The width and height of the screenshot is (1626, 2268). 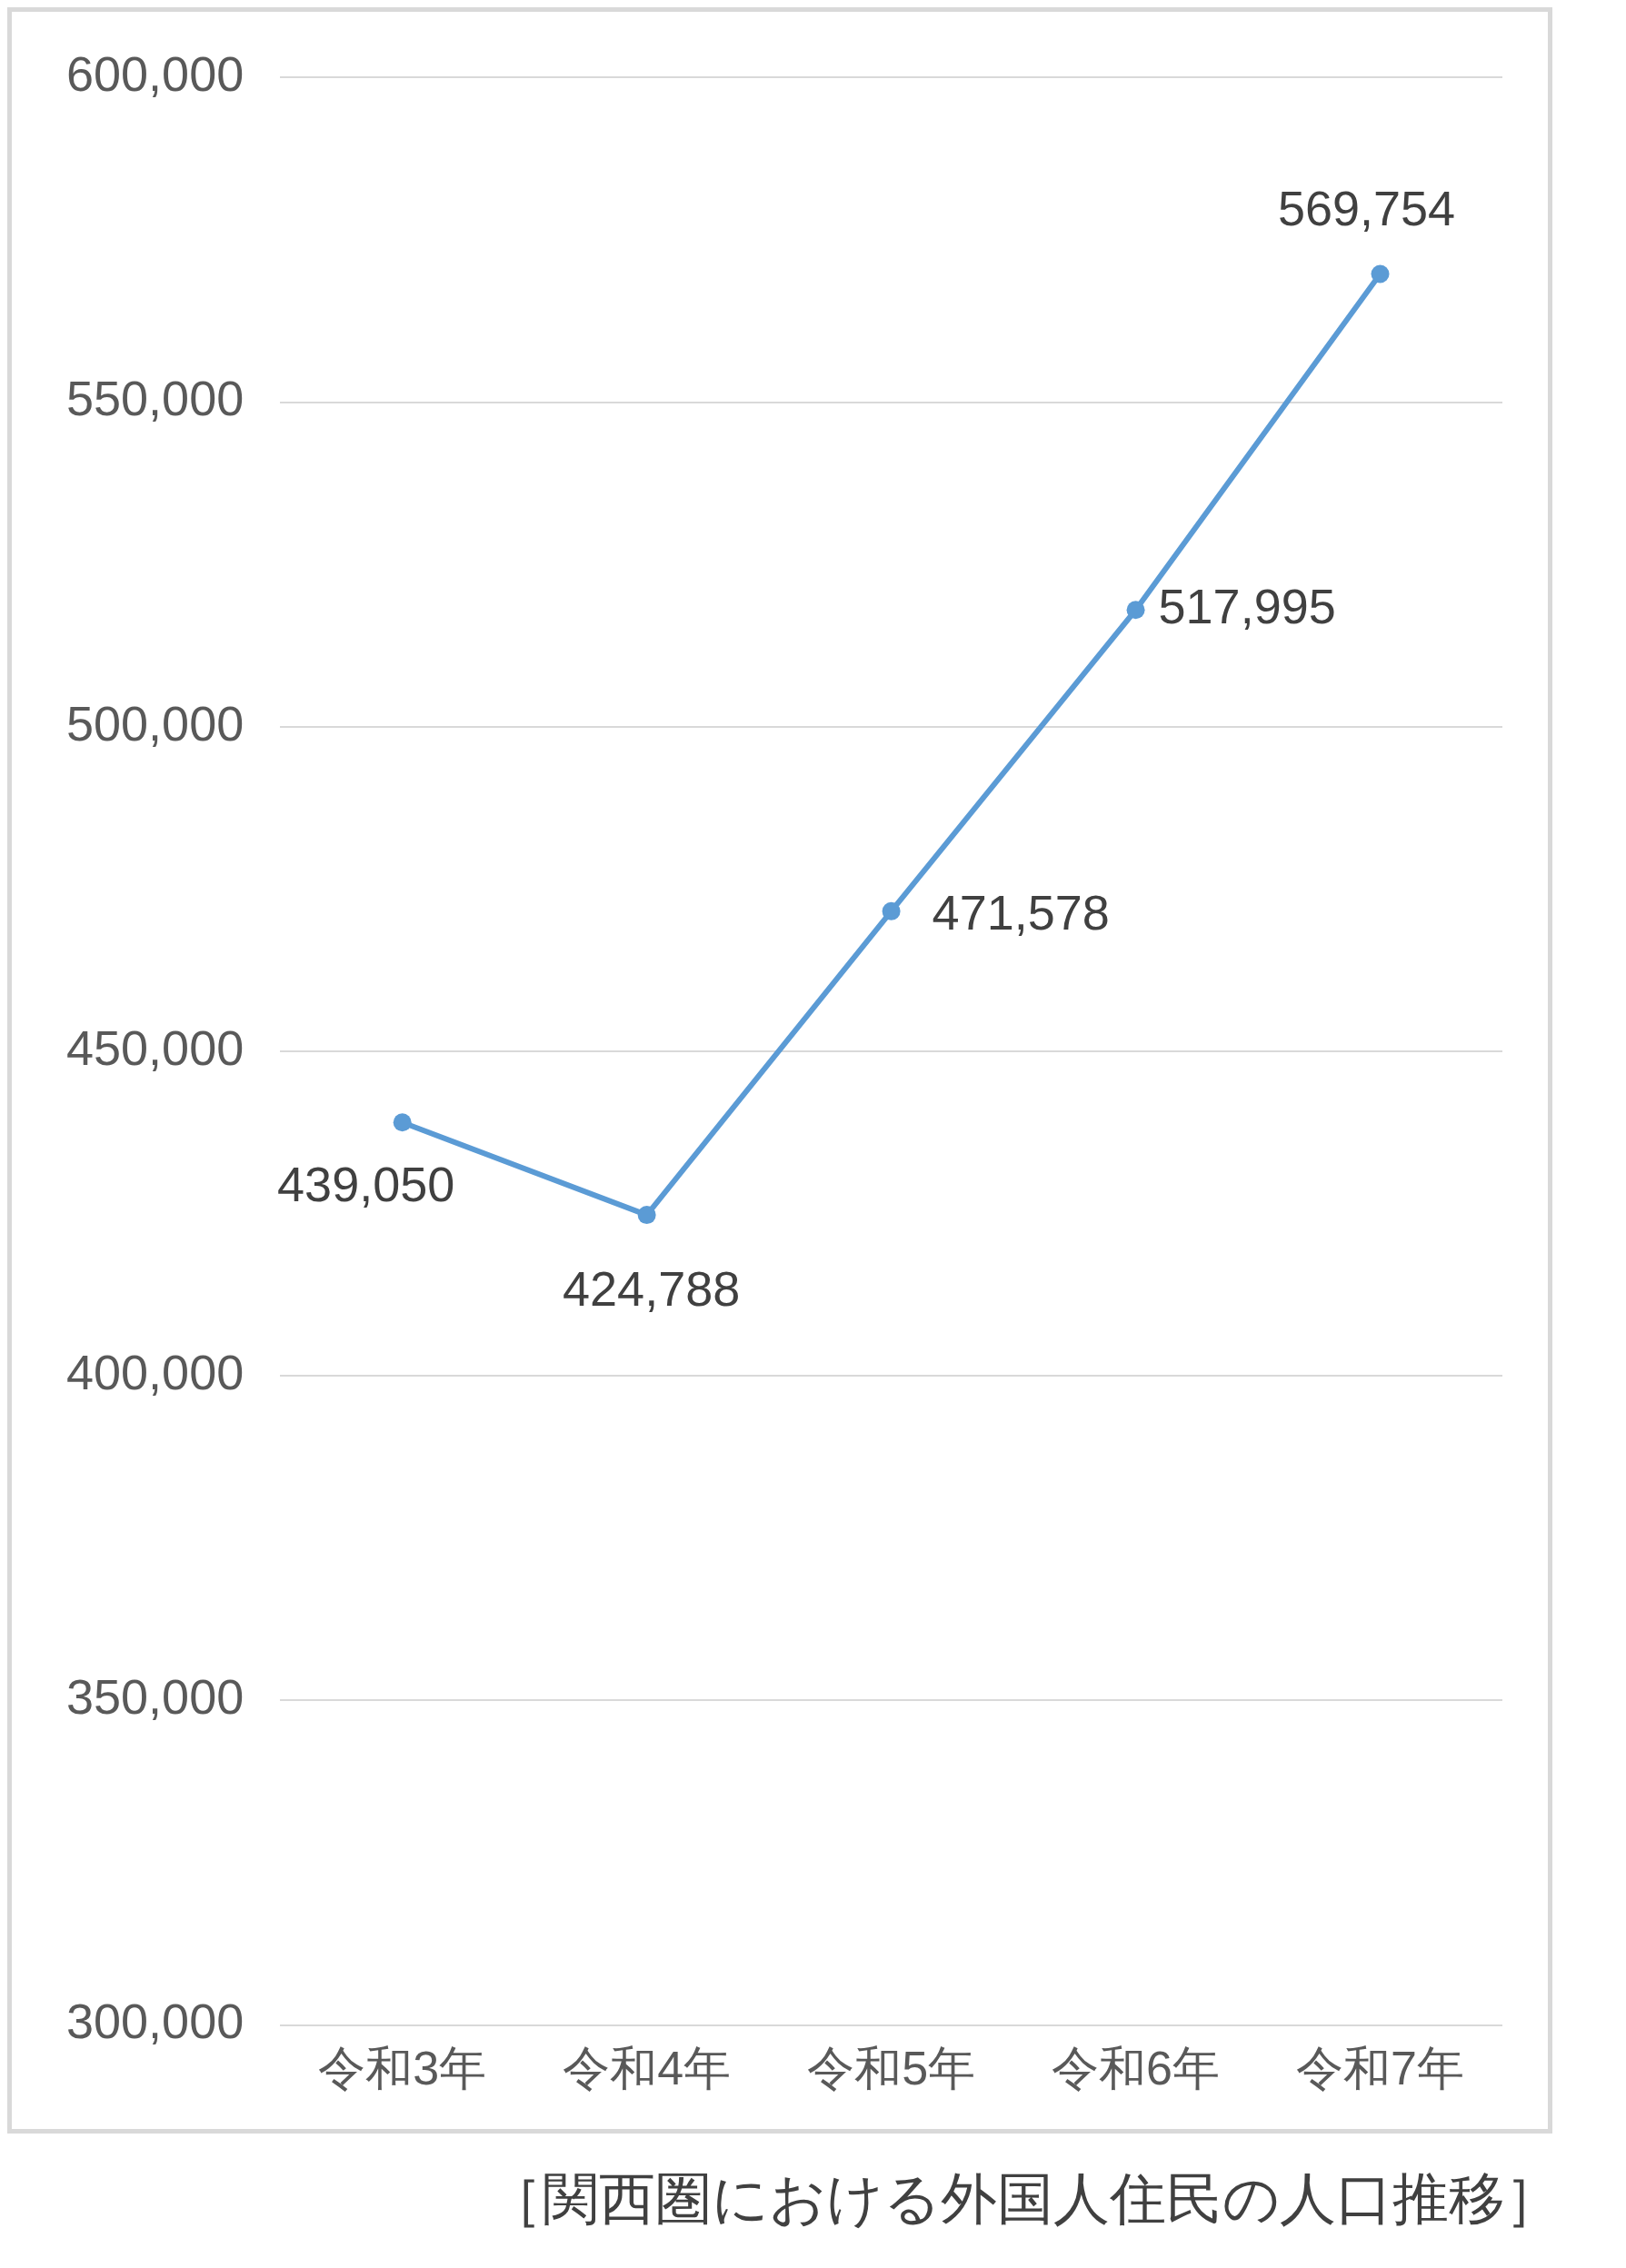 What do you see at coordinates (1023, 2199) in the screenshot?
I see `text: ［関西圏における外国人住民の人口推移］` at bounding box center [1023, 2199].